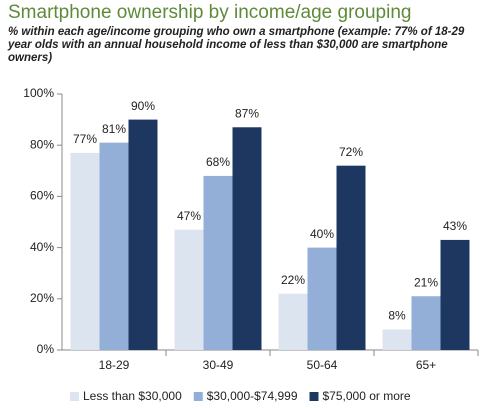 The width and height of the screenshot is (484, 408). I want to click on data-label: 72%, so click(351, 152).